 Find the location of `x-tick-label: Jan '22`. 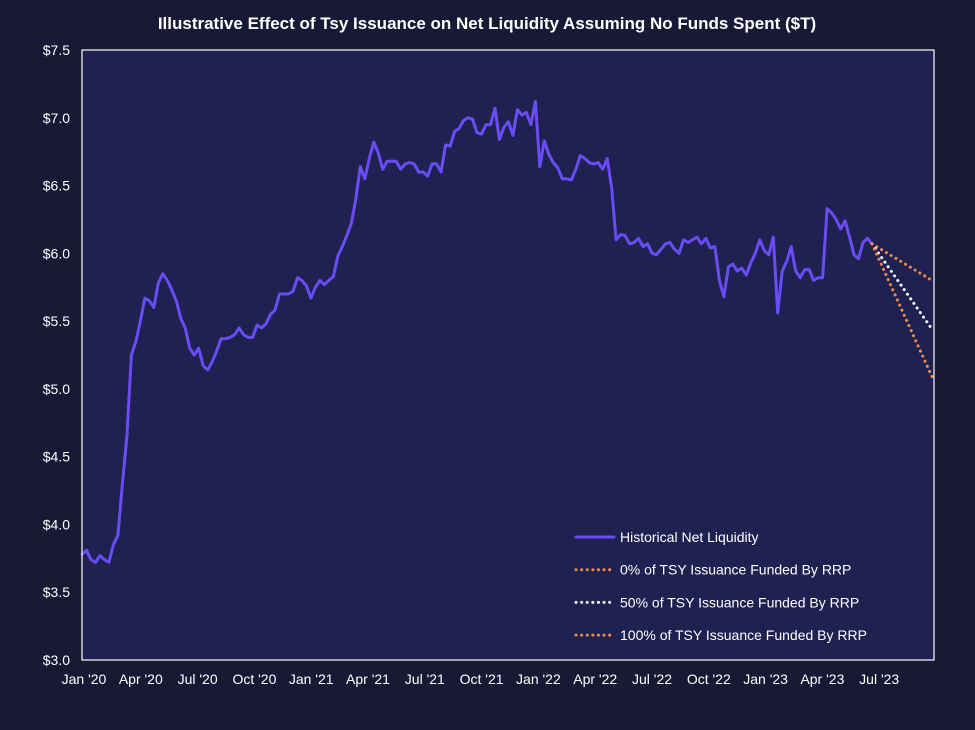

x-tick-label: Jan '22 is located at coordinates (538, 679).